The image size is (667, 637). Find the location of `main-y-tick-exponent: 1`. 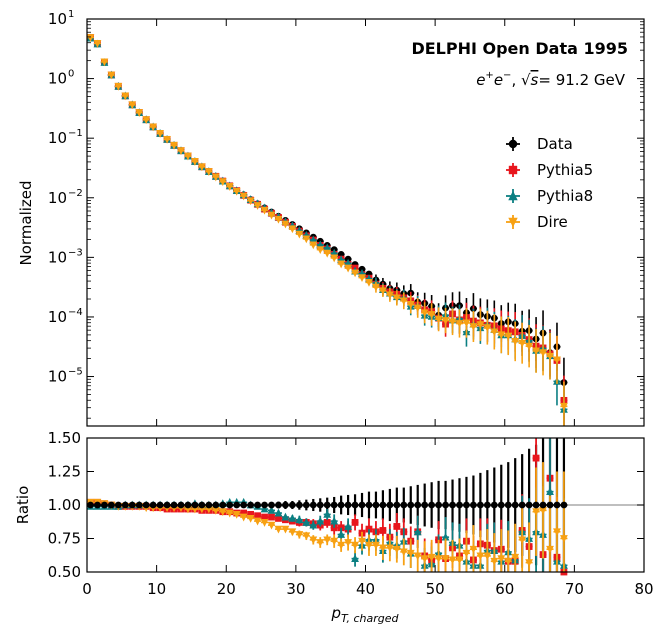

main-y-tick-exponent: 1 is located at coordinates (71, 14).